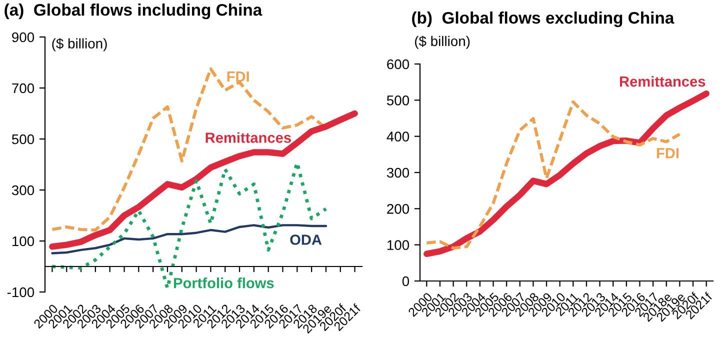 This screenshot has height=349, width=723. I want to click on y-tick-label: 900, so click(23, 37).